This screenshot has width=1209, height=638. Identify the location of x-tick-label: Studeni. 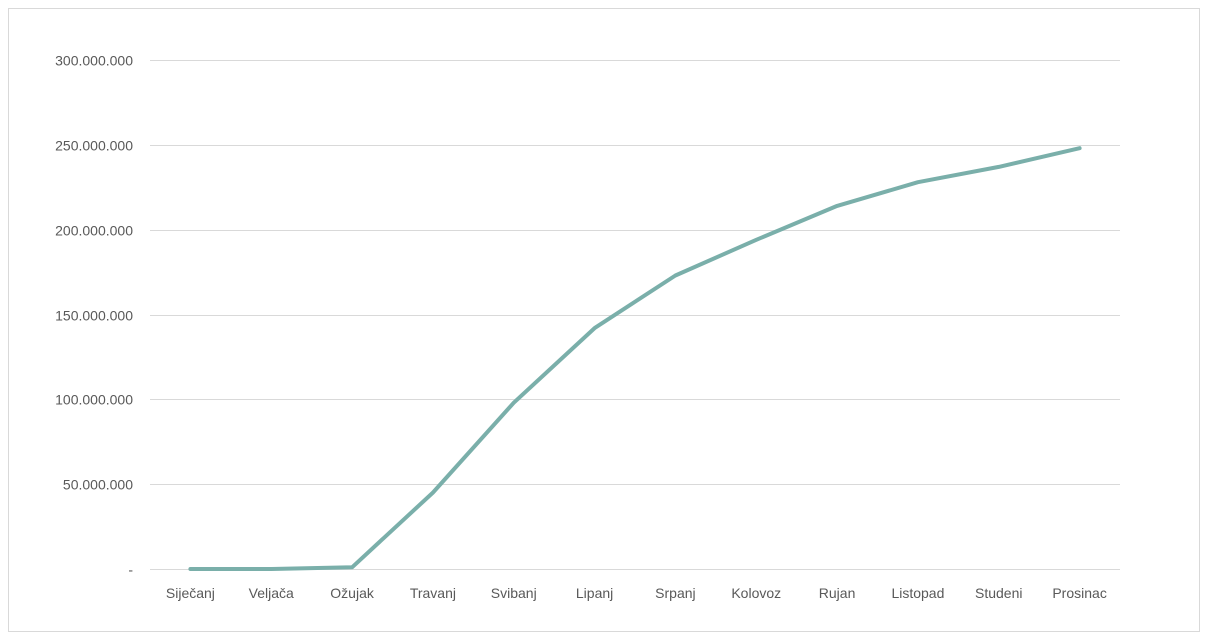
(998, 593).